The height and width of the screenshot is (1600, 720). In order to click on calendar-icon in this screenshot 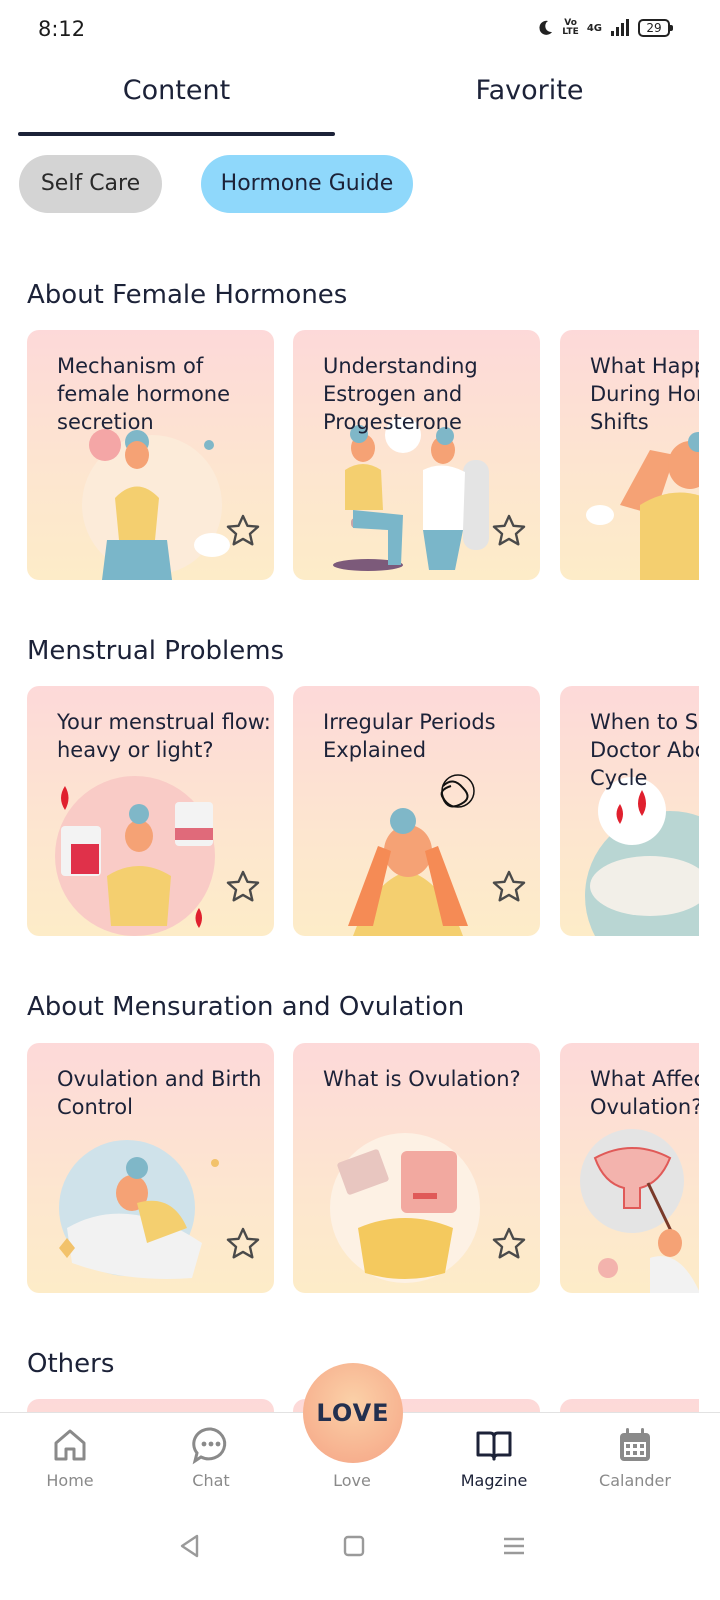, I will do `click(635, 1444)`.